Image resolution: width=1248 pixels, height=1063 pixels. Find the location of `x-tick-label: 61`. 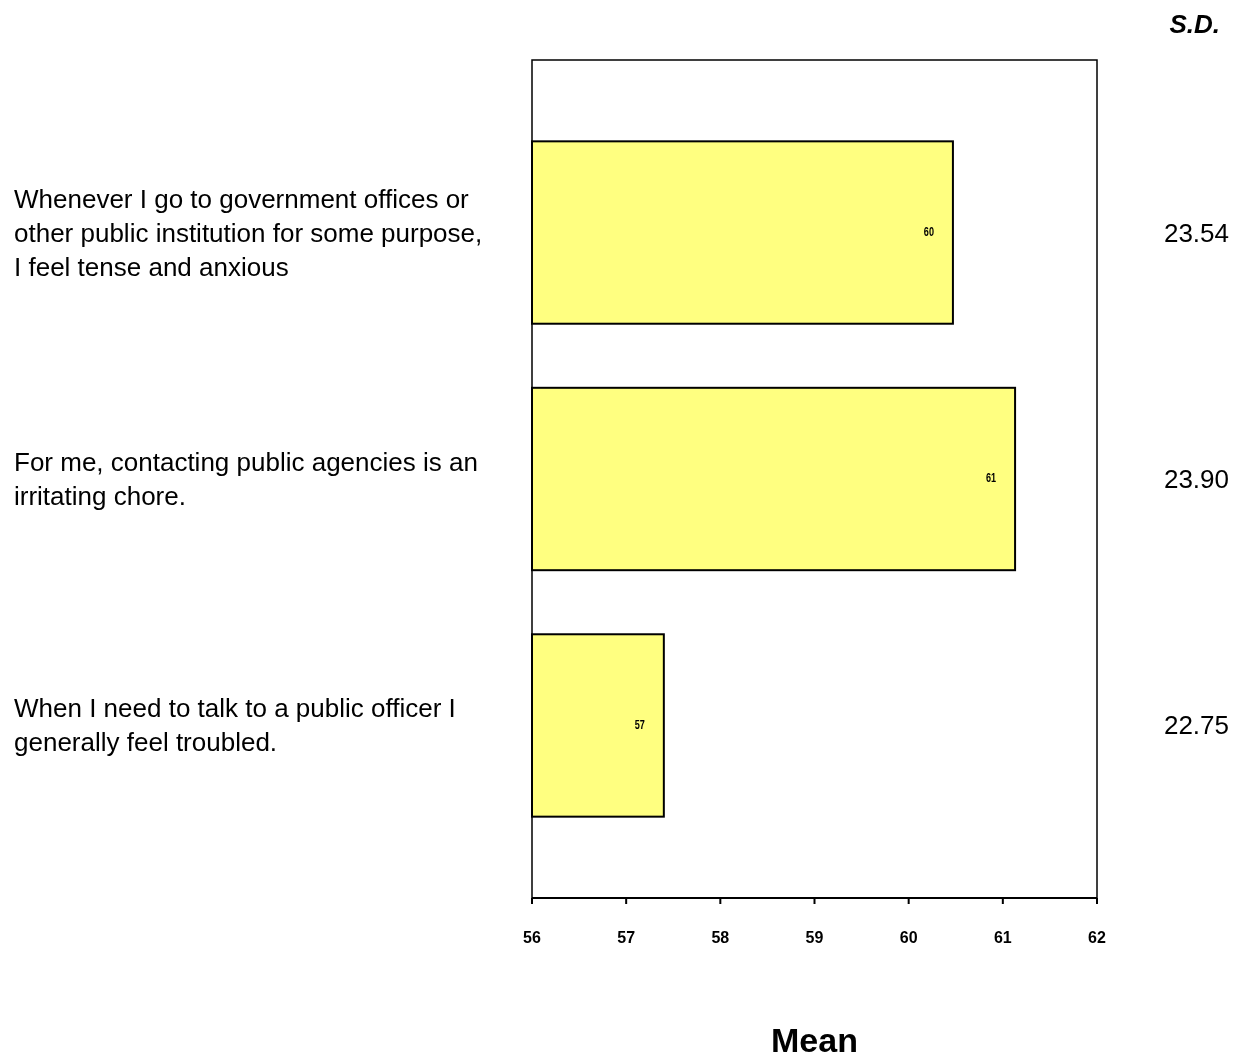

x-tick-label: 61 is located at coordinates (1002, 937).